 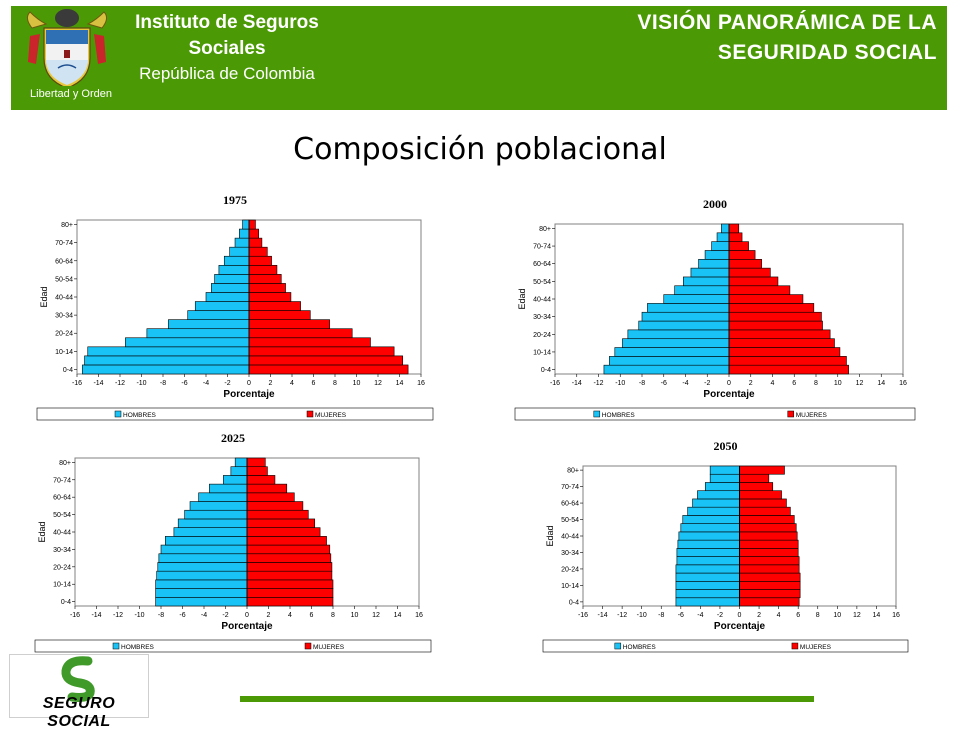 I want to click on x-axis-label: Porcentaje, so click(x=740, y=626).